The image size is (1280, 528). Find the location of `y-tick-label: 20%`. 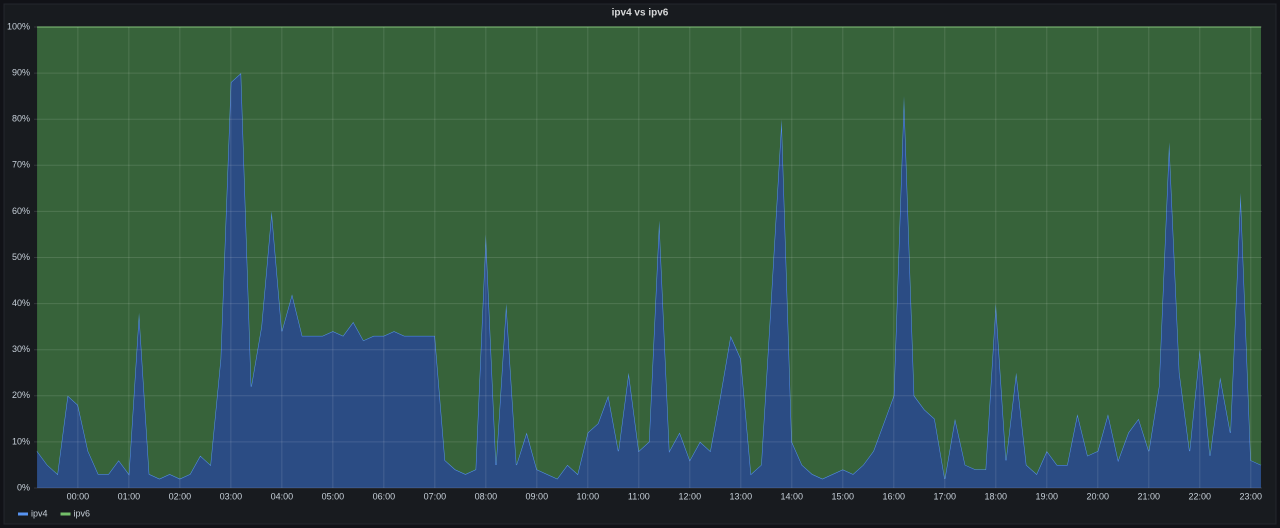

y-tick-label: 20% is located at coordinates (21, 395).